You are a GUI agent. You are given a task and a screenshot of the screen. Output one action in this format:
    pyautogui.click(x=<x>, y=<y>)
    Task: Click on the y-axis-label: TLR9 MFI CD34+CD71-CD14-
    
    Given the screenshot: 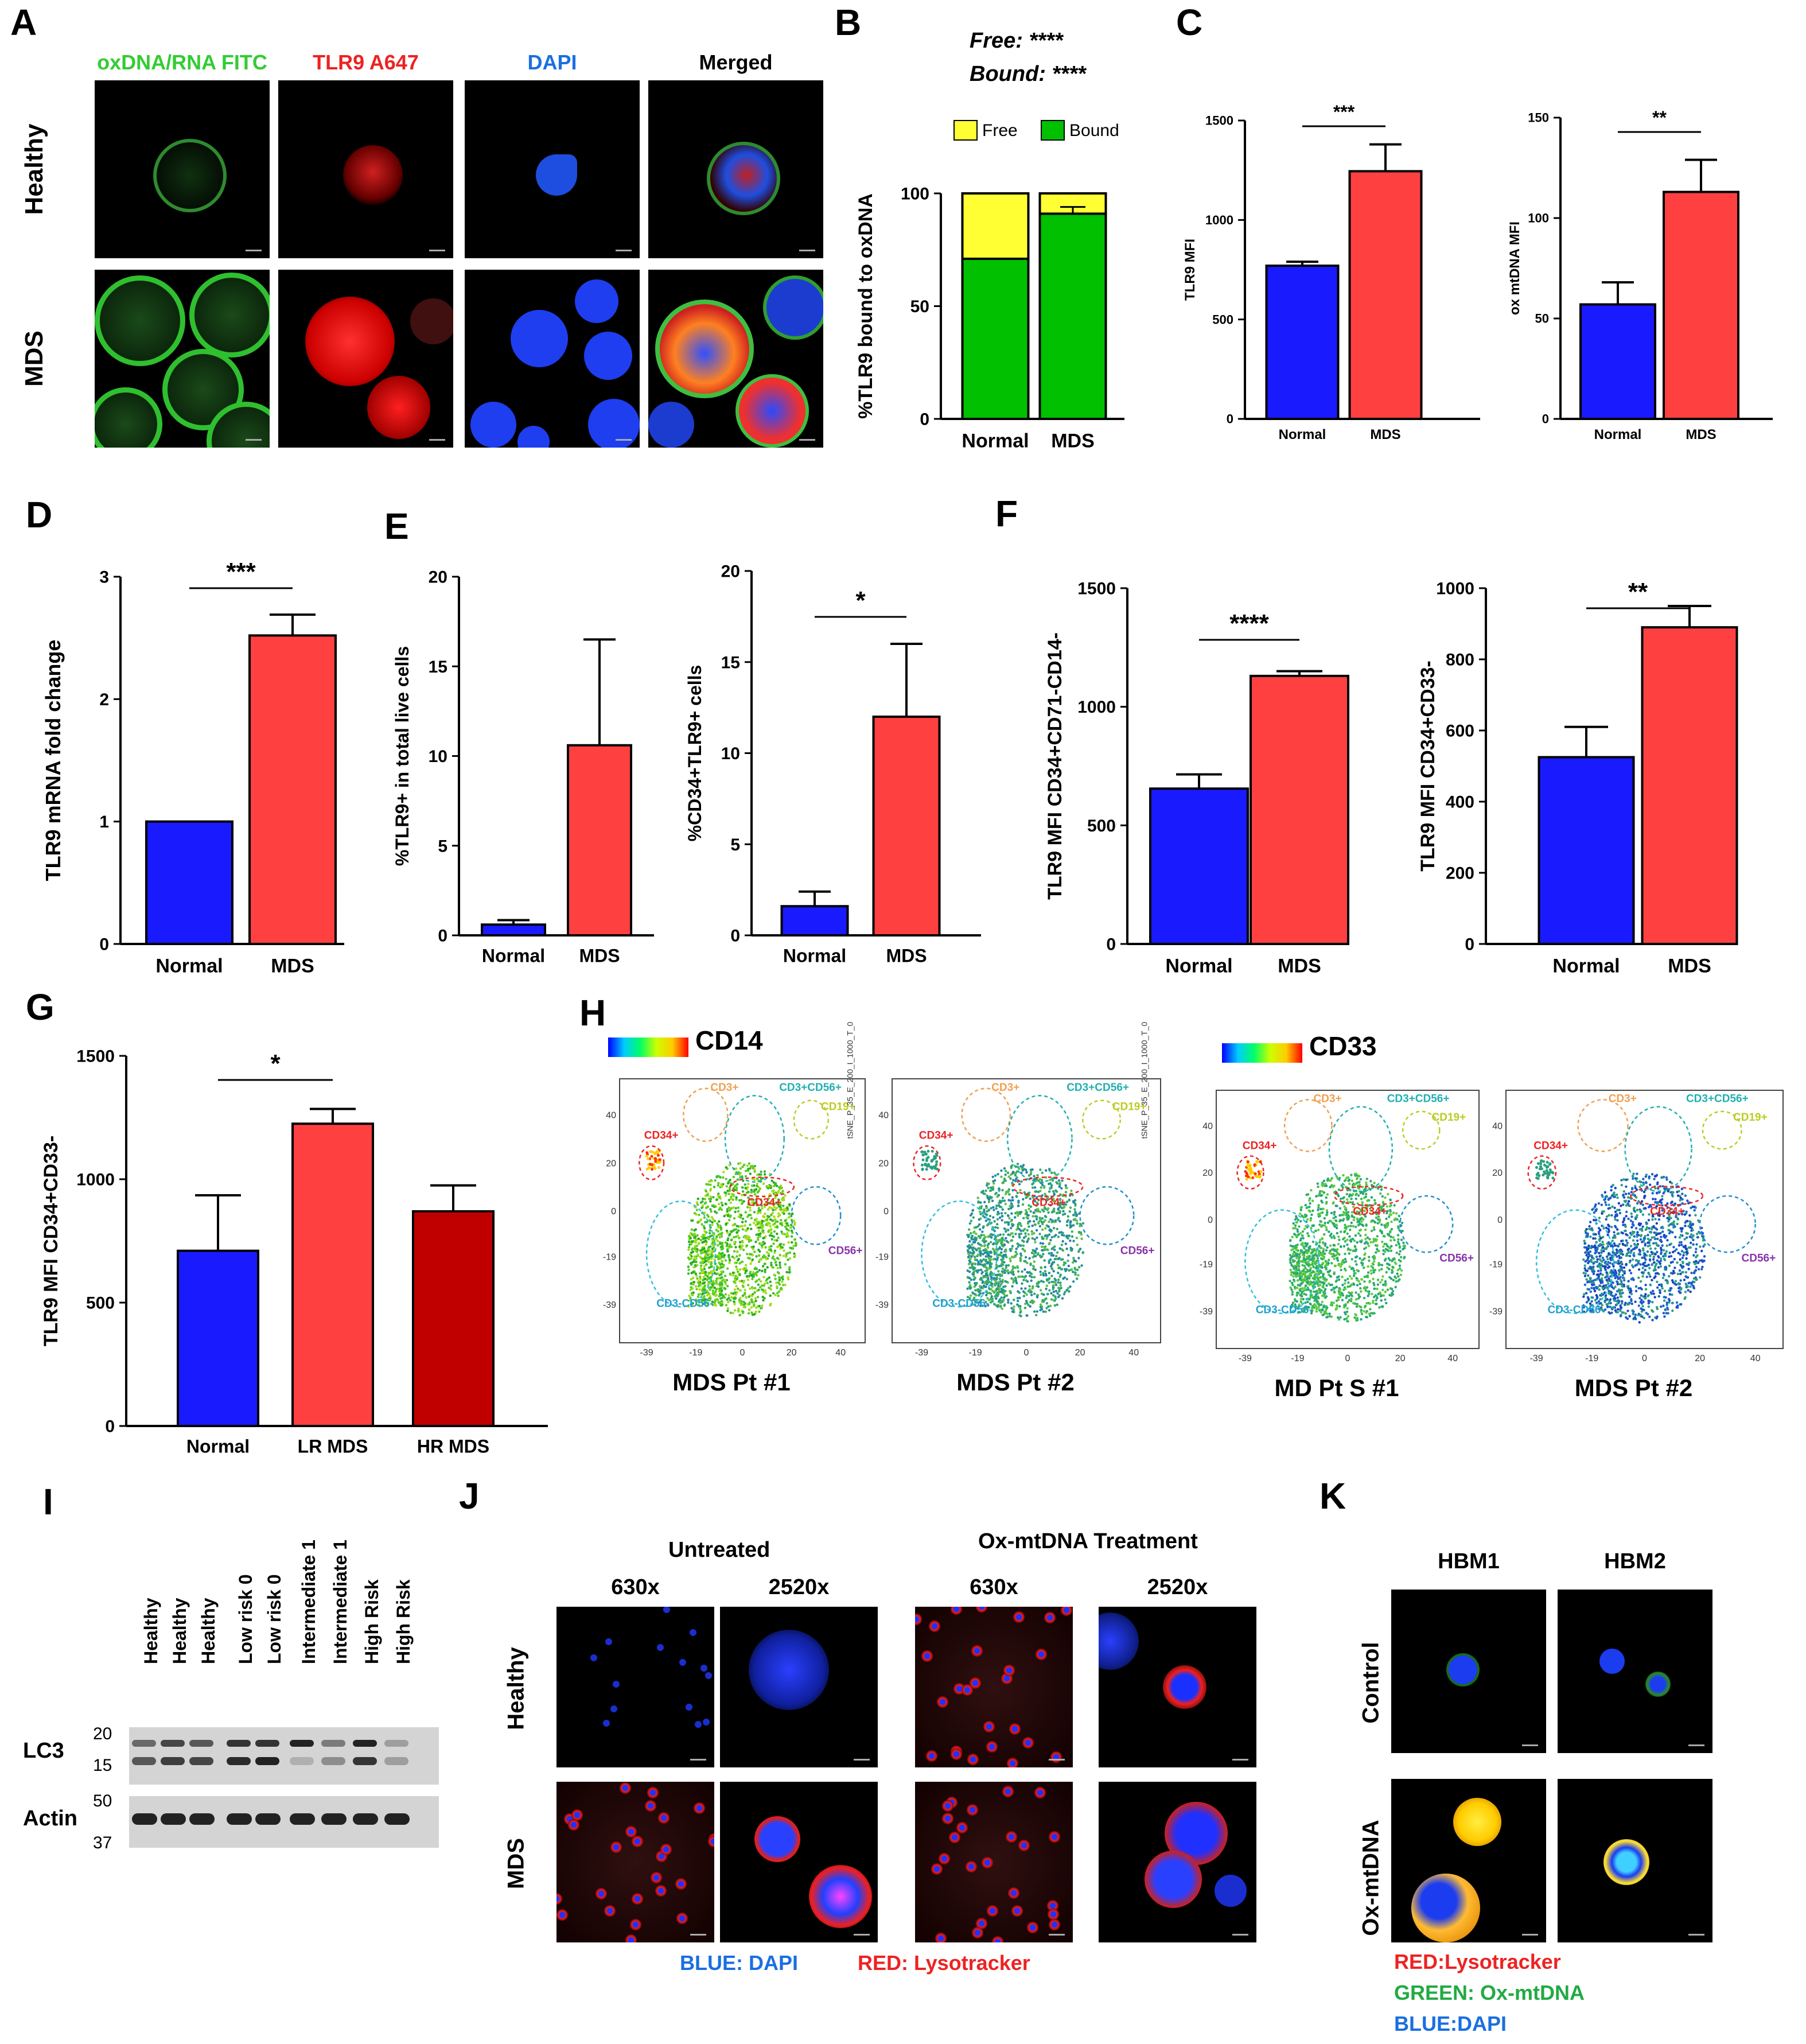 What is the action you would take?
    pyautogui.click(x=1055, y=766)
    